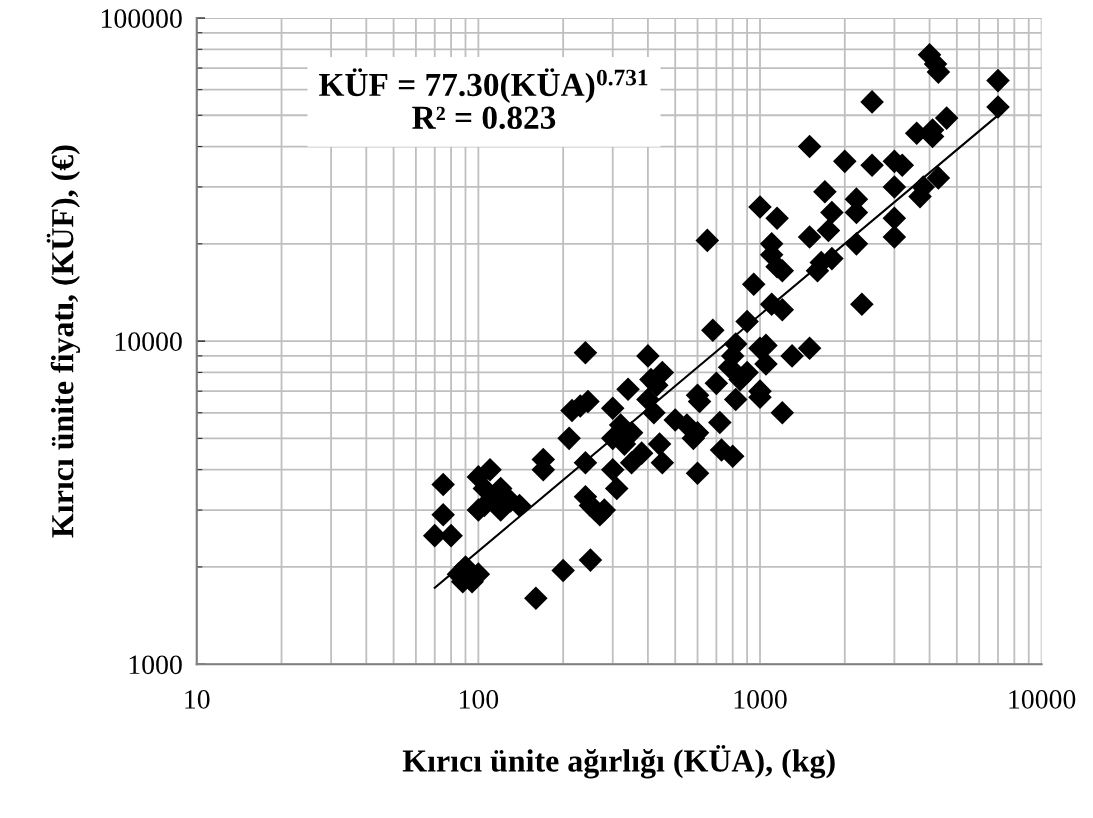 This screenshot has width=1093, height=818. Describe the element at coordinates (63, 341) in the screenshot. I see `y-axis-title: Kırıcı ünite fiyatı, (KÜF), (€)` at that location.